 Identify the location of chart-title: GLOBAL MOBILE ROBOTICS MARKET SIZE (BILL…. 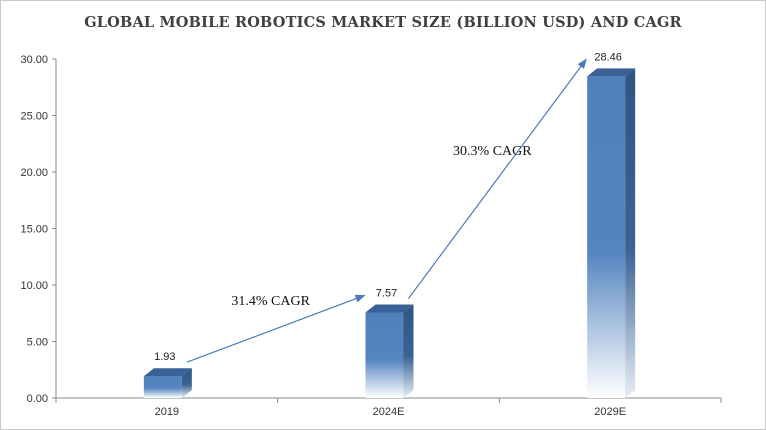
(383, 22).